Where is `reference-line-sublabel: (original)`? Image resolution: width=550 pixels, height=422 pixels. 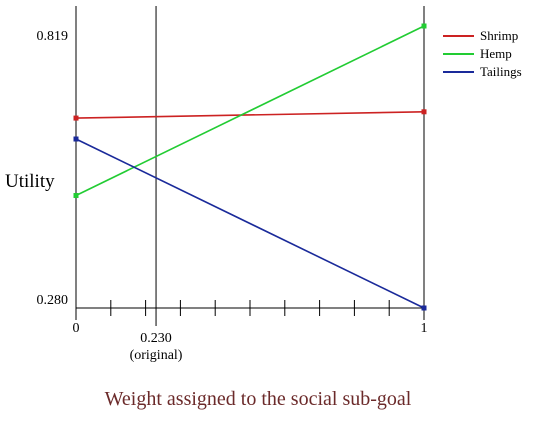 reference-line-sublabel: (original) is located at coordinates (156, 355).